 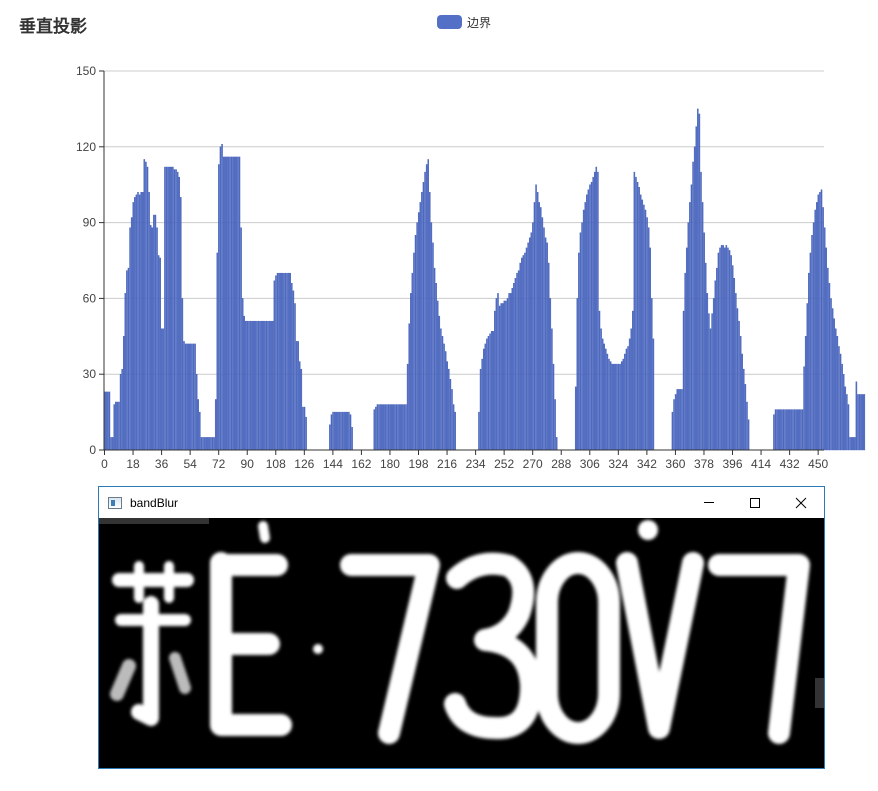 I want to click on x-tick-label: 0, so click(x=104, y=464).